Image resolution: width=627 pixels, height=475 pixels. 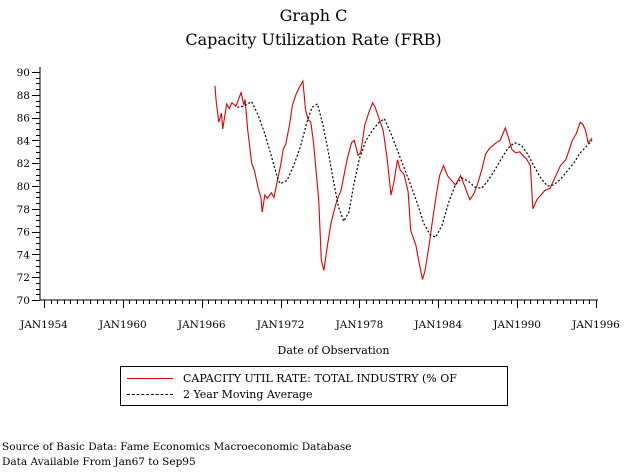 I want to click on x-tick-label: JAN1978, so click(x=359, y=325).